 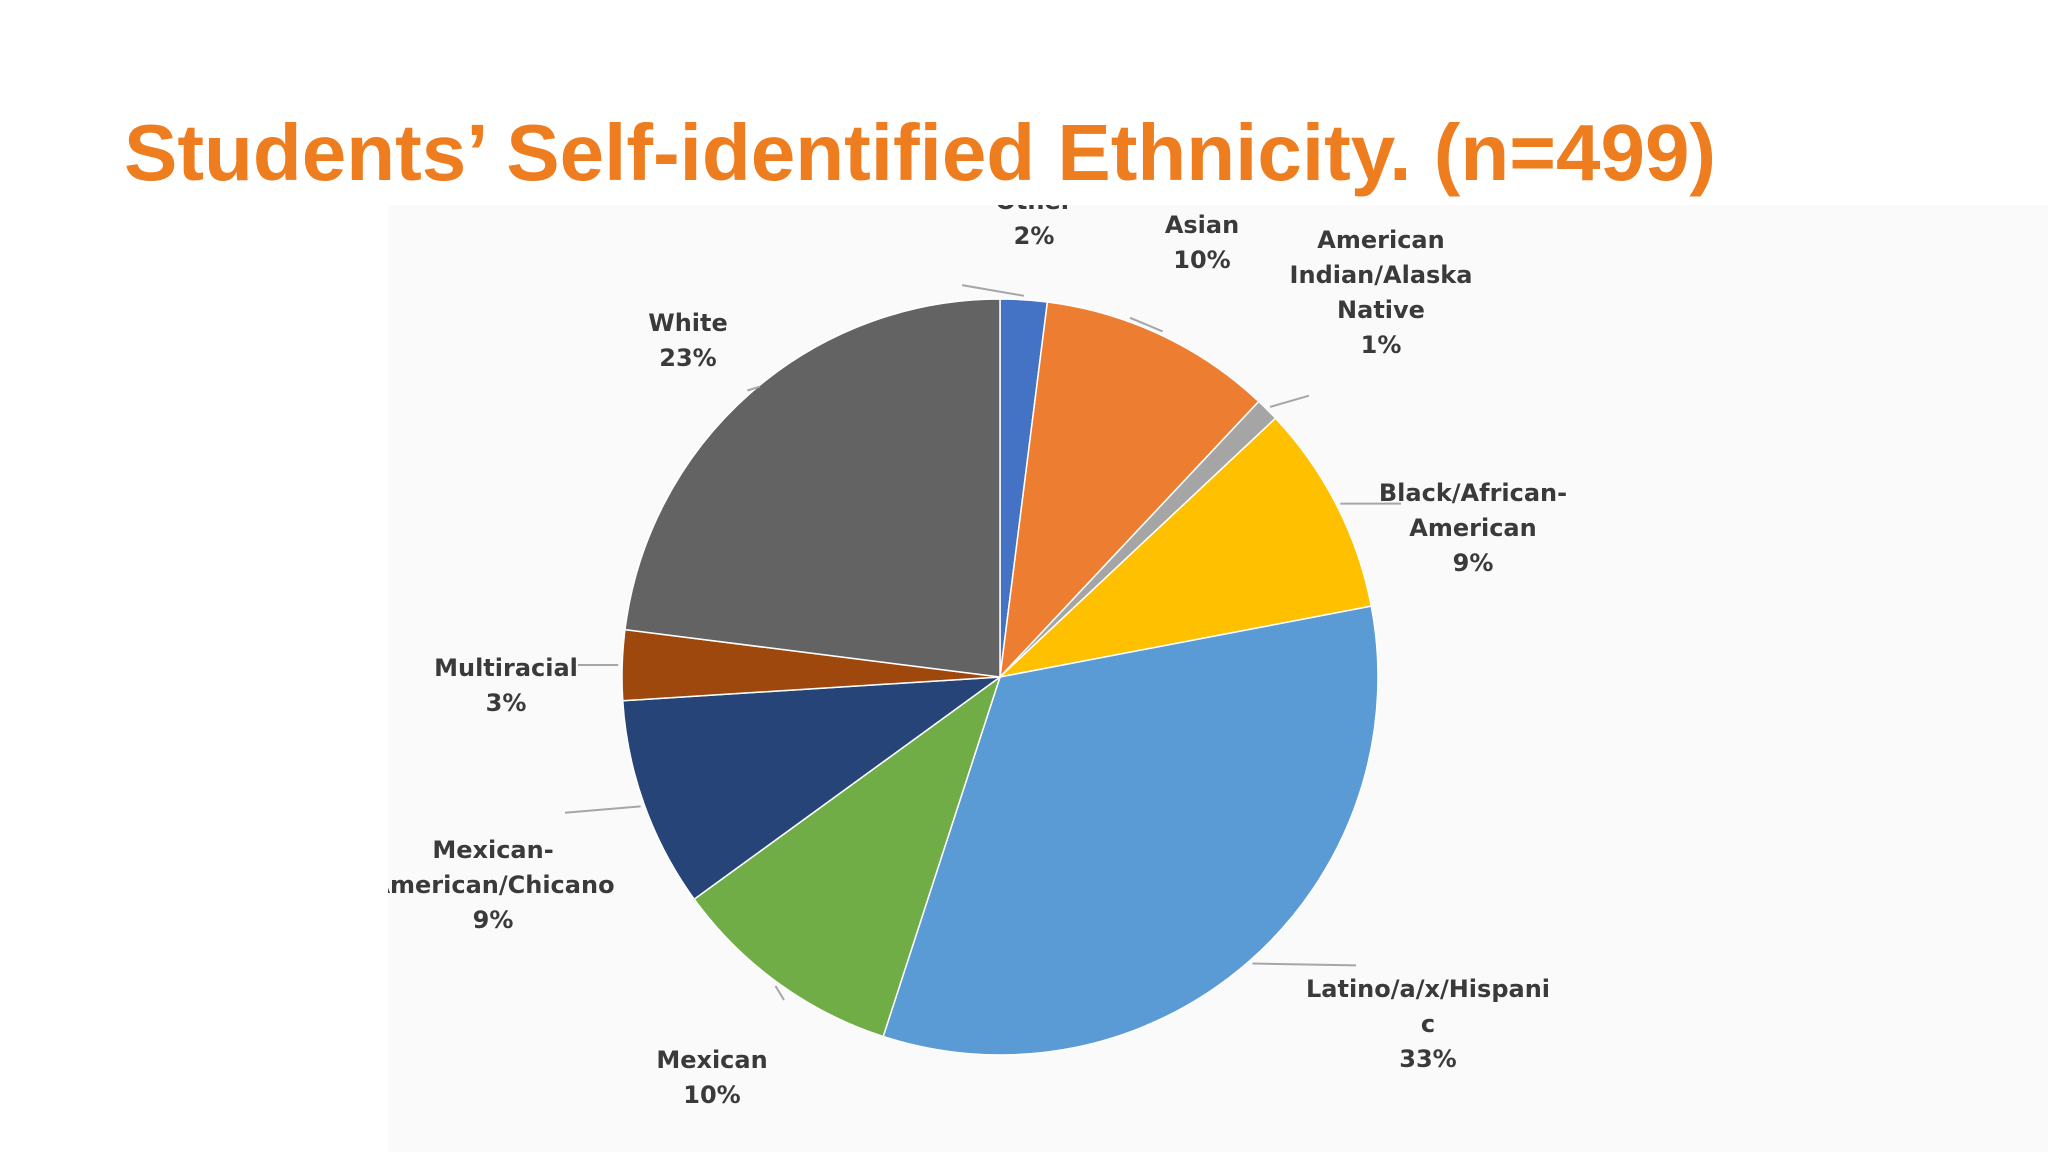 What do you see at coordinates (1202, 242) in the screenshot?
I see `slice-label-1: Asian 10%` at bounding box center [1202, 242].